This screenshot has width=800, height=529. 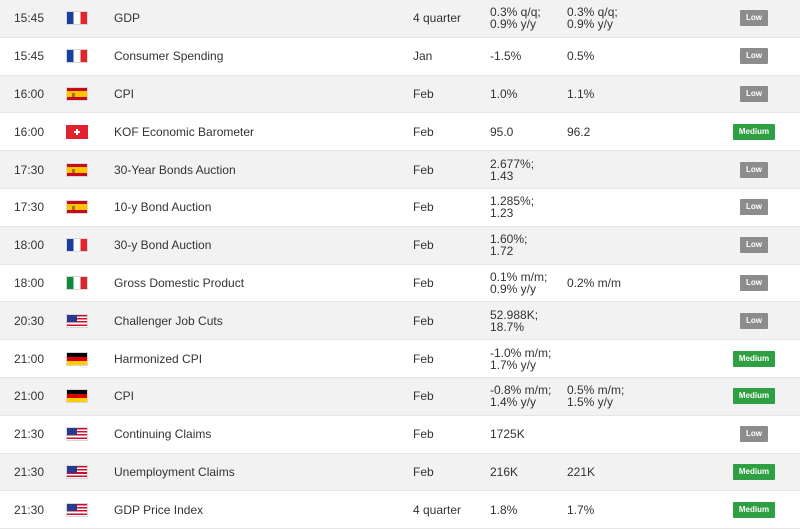 What do you see at coordinates (400, 57) in the screenshot?
I see `table-row: 15:45 Consumer Spending Jan -1.5% 0.5% Low` at bounding box center [400, 57].